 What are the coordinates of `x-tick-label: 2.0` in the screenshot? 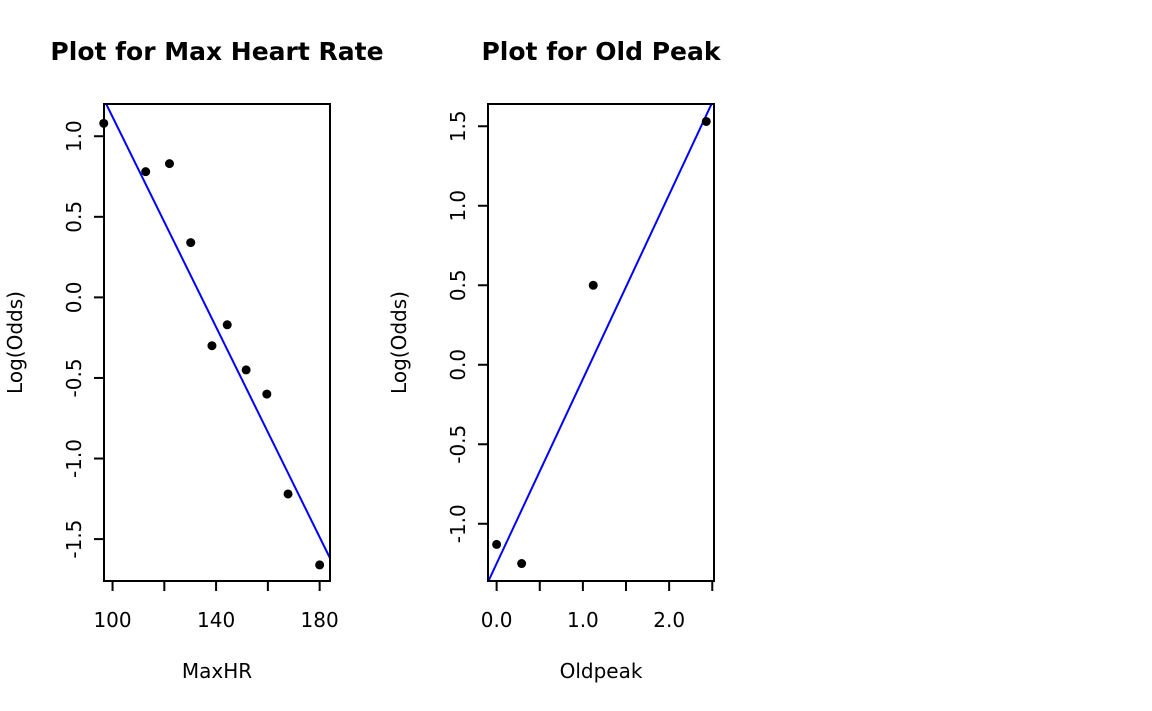 It's located at (669, 620).